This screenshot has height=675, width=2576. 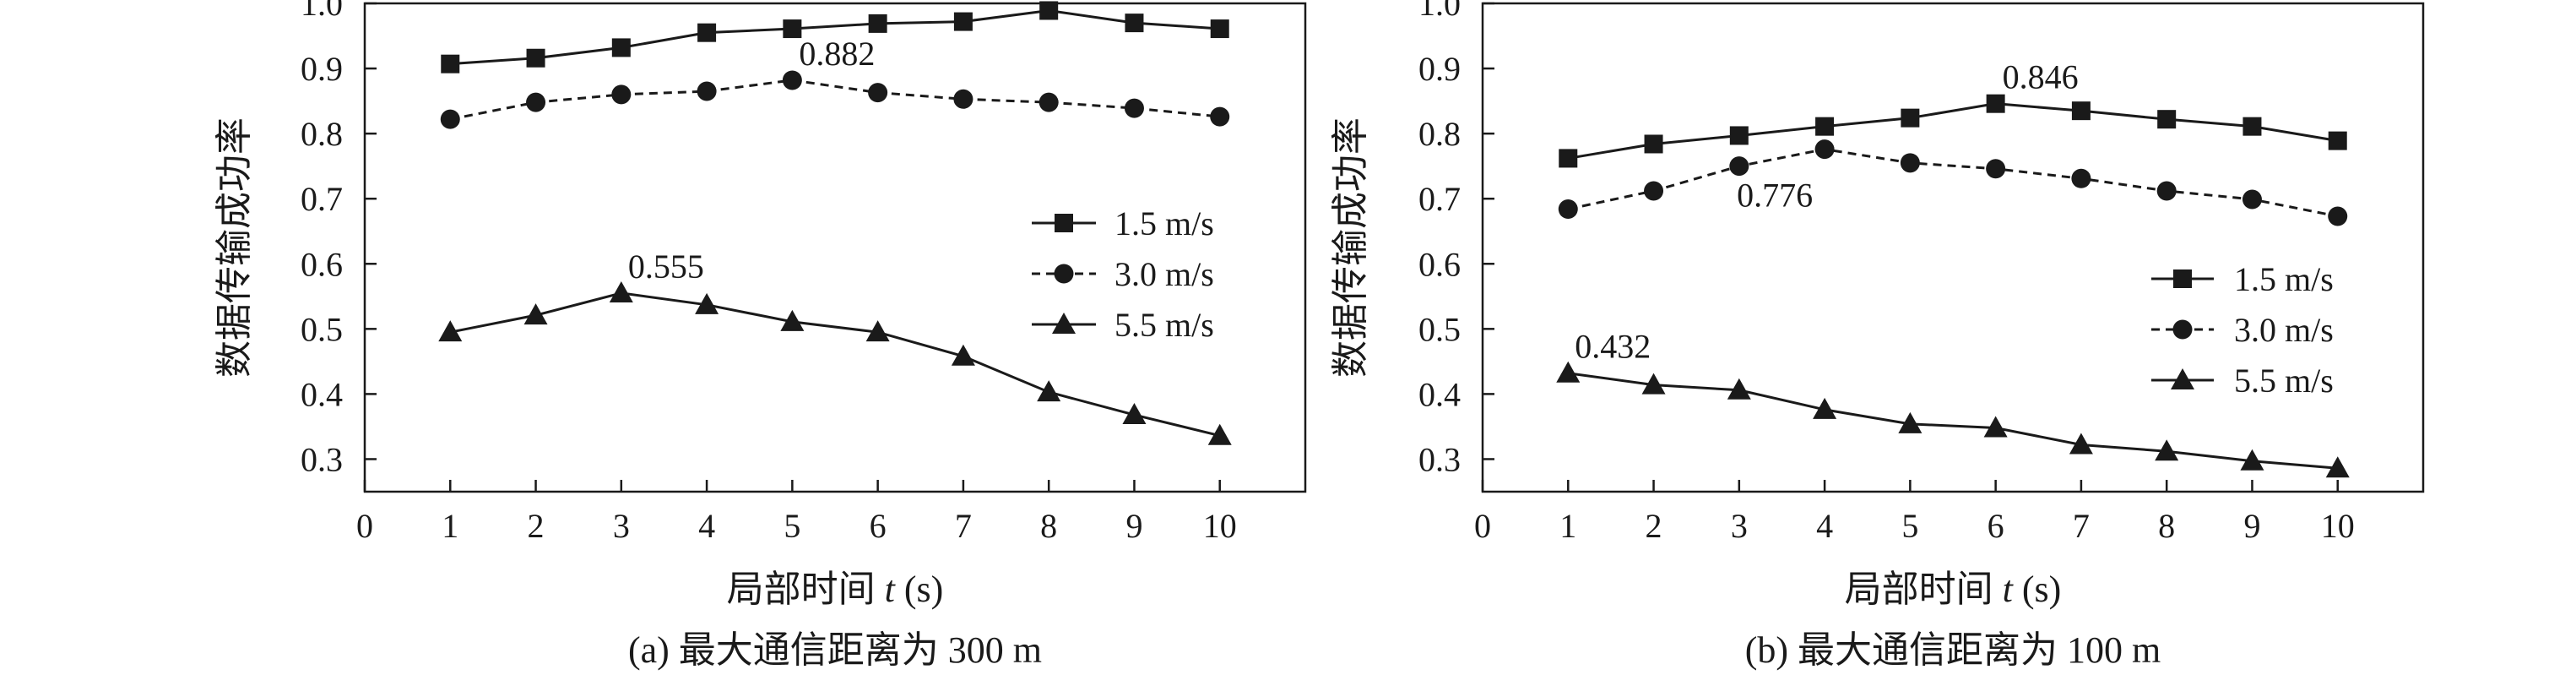 What do you see at coordinates (1164, 274) in the screenshot?
I see `legend-label: 3.0 m/s` at bounding box center [1164, 274].